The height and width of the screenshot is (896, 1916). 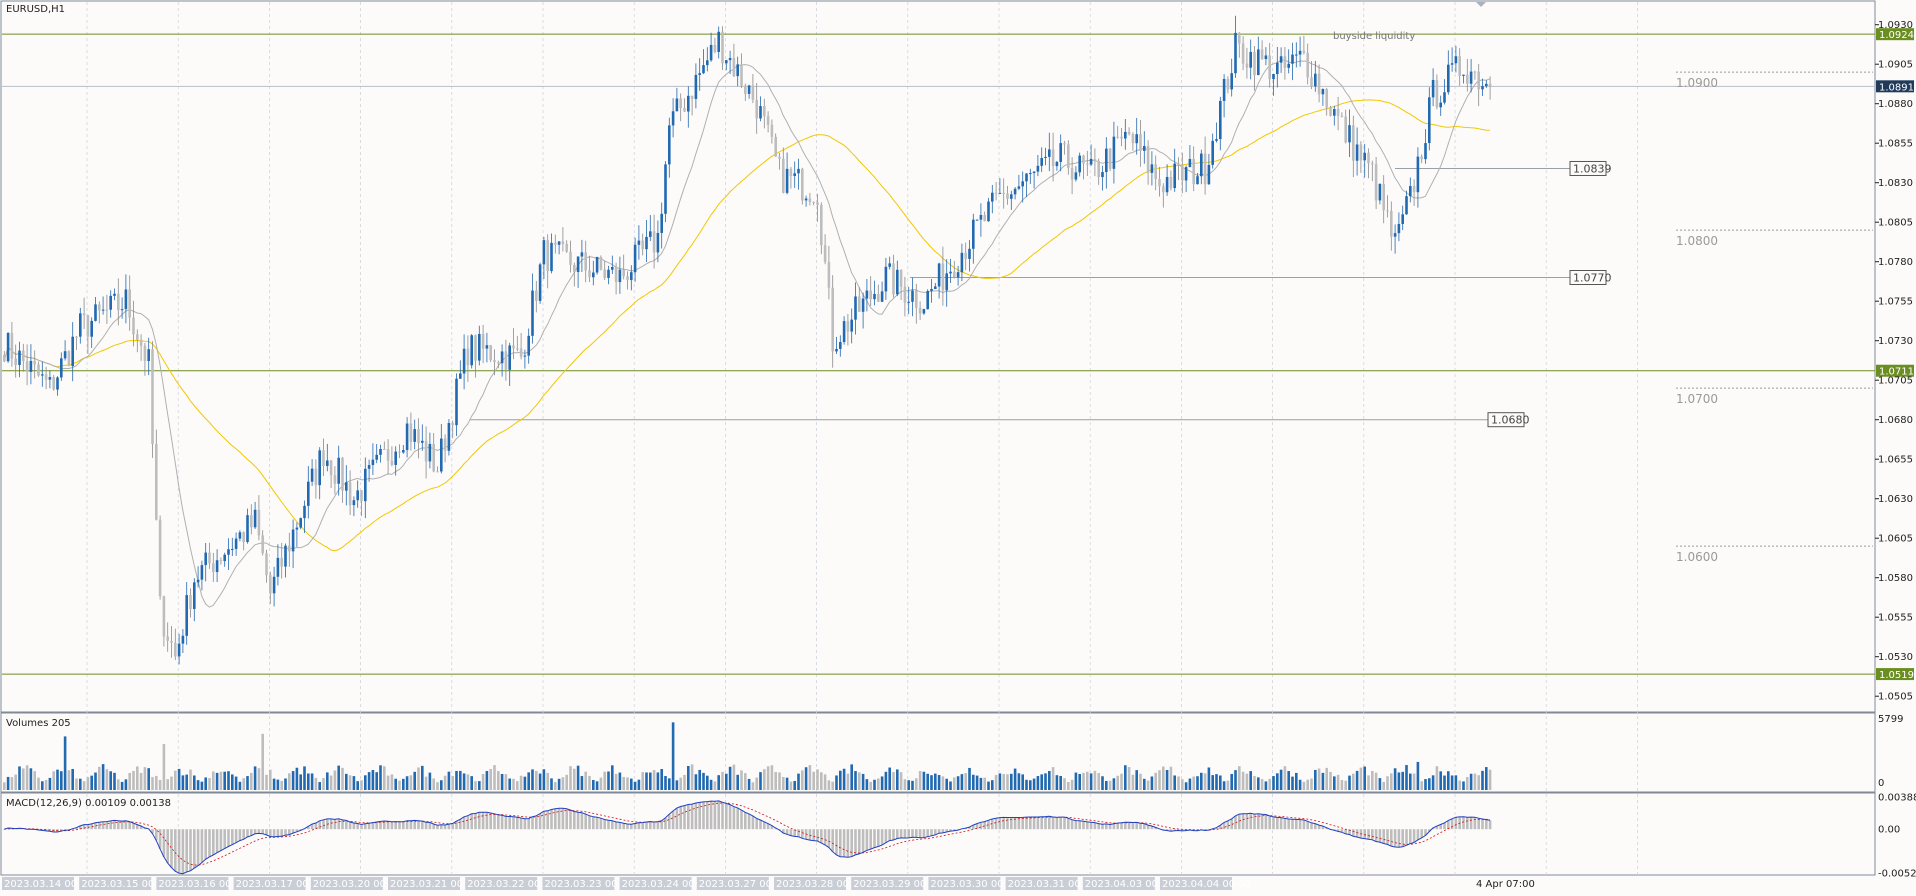 I want to click on time-label: 2023.03.15 00:00, so click(x=124, y=883).